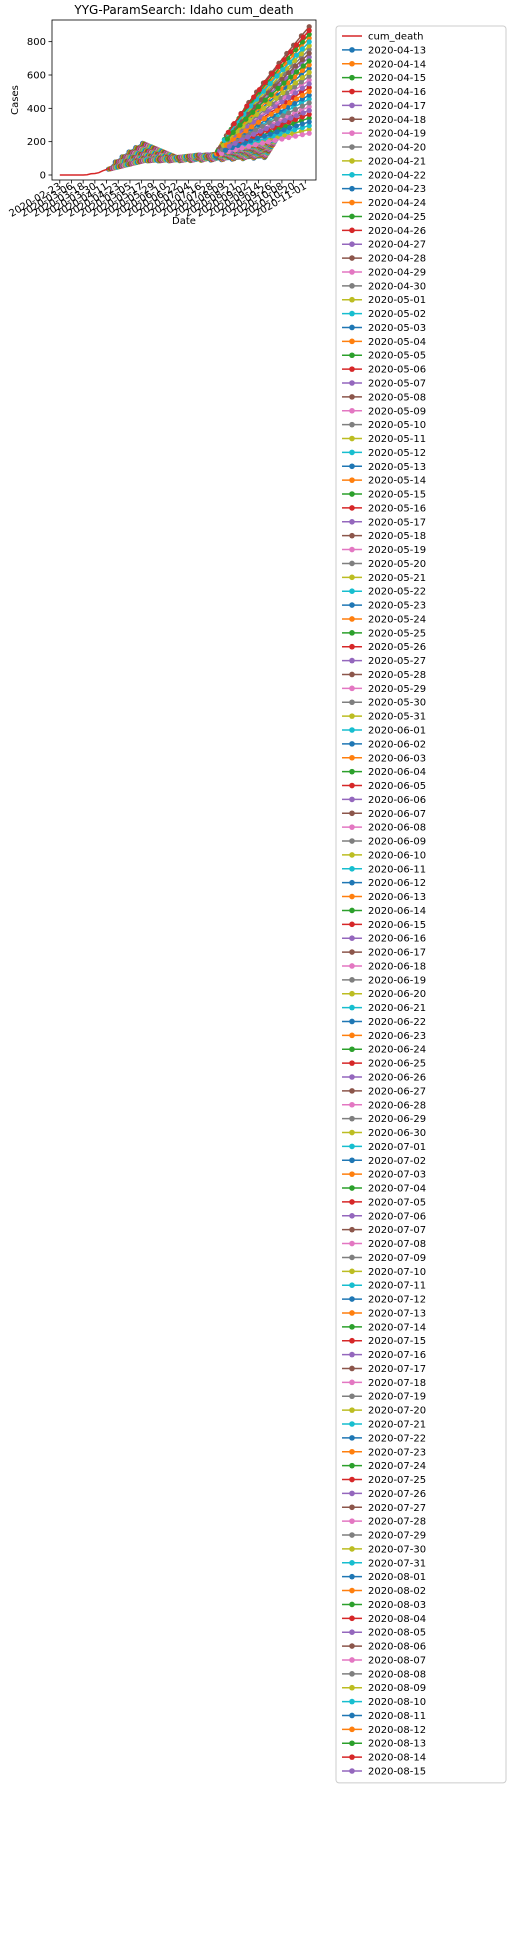  What do you see at coordinates (384, 411) in the screenshot?
I see `legend-entry-forecast: 2020-05-09` at bounding box center [384, 411].